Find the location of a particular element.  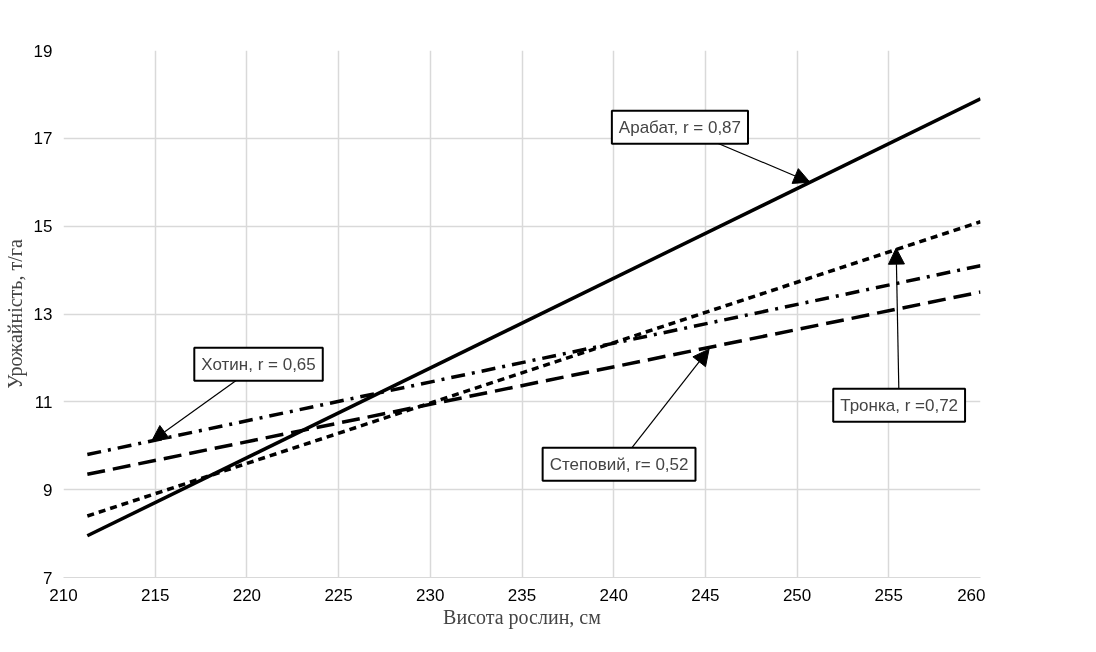

annotation: Тронка, r =0,72 is located at coordinates (899, 405).